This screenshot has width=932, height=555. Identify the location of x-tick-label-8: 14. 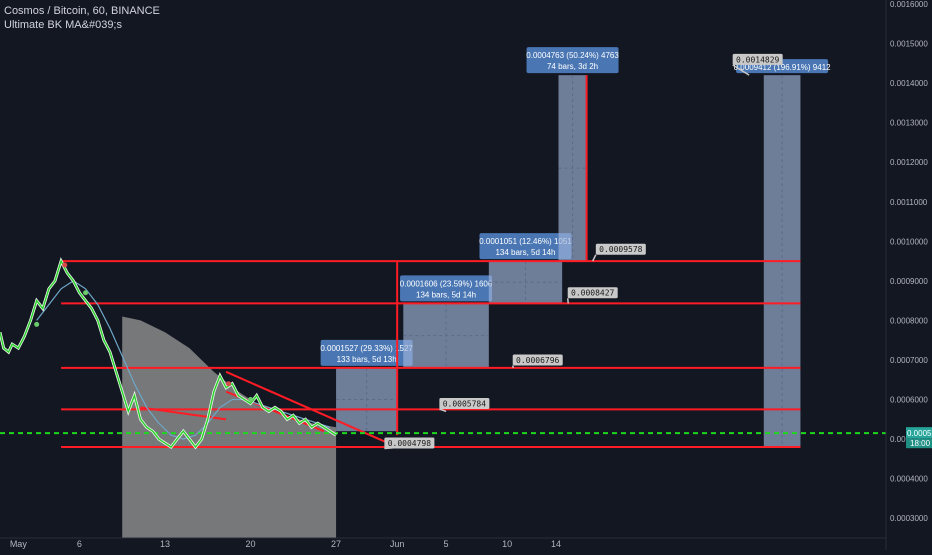
(556, 544).